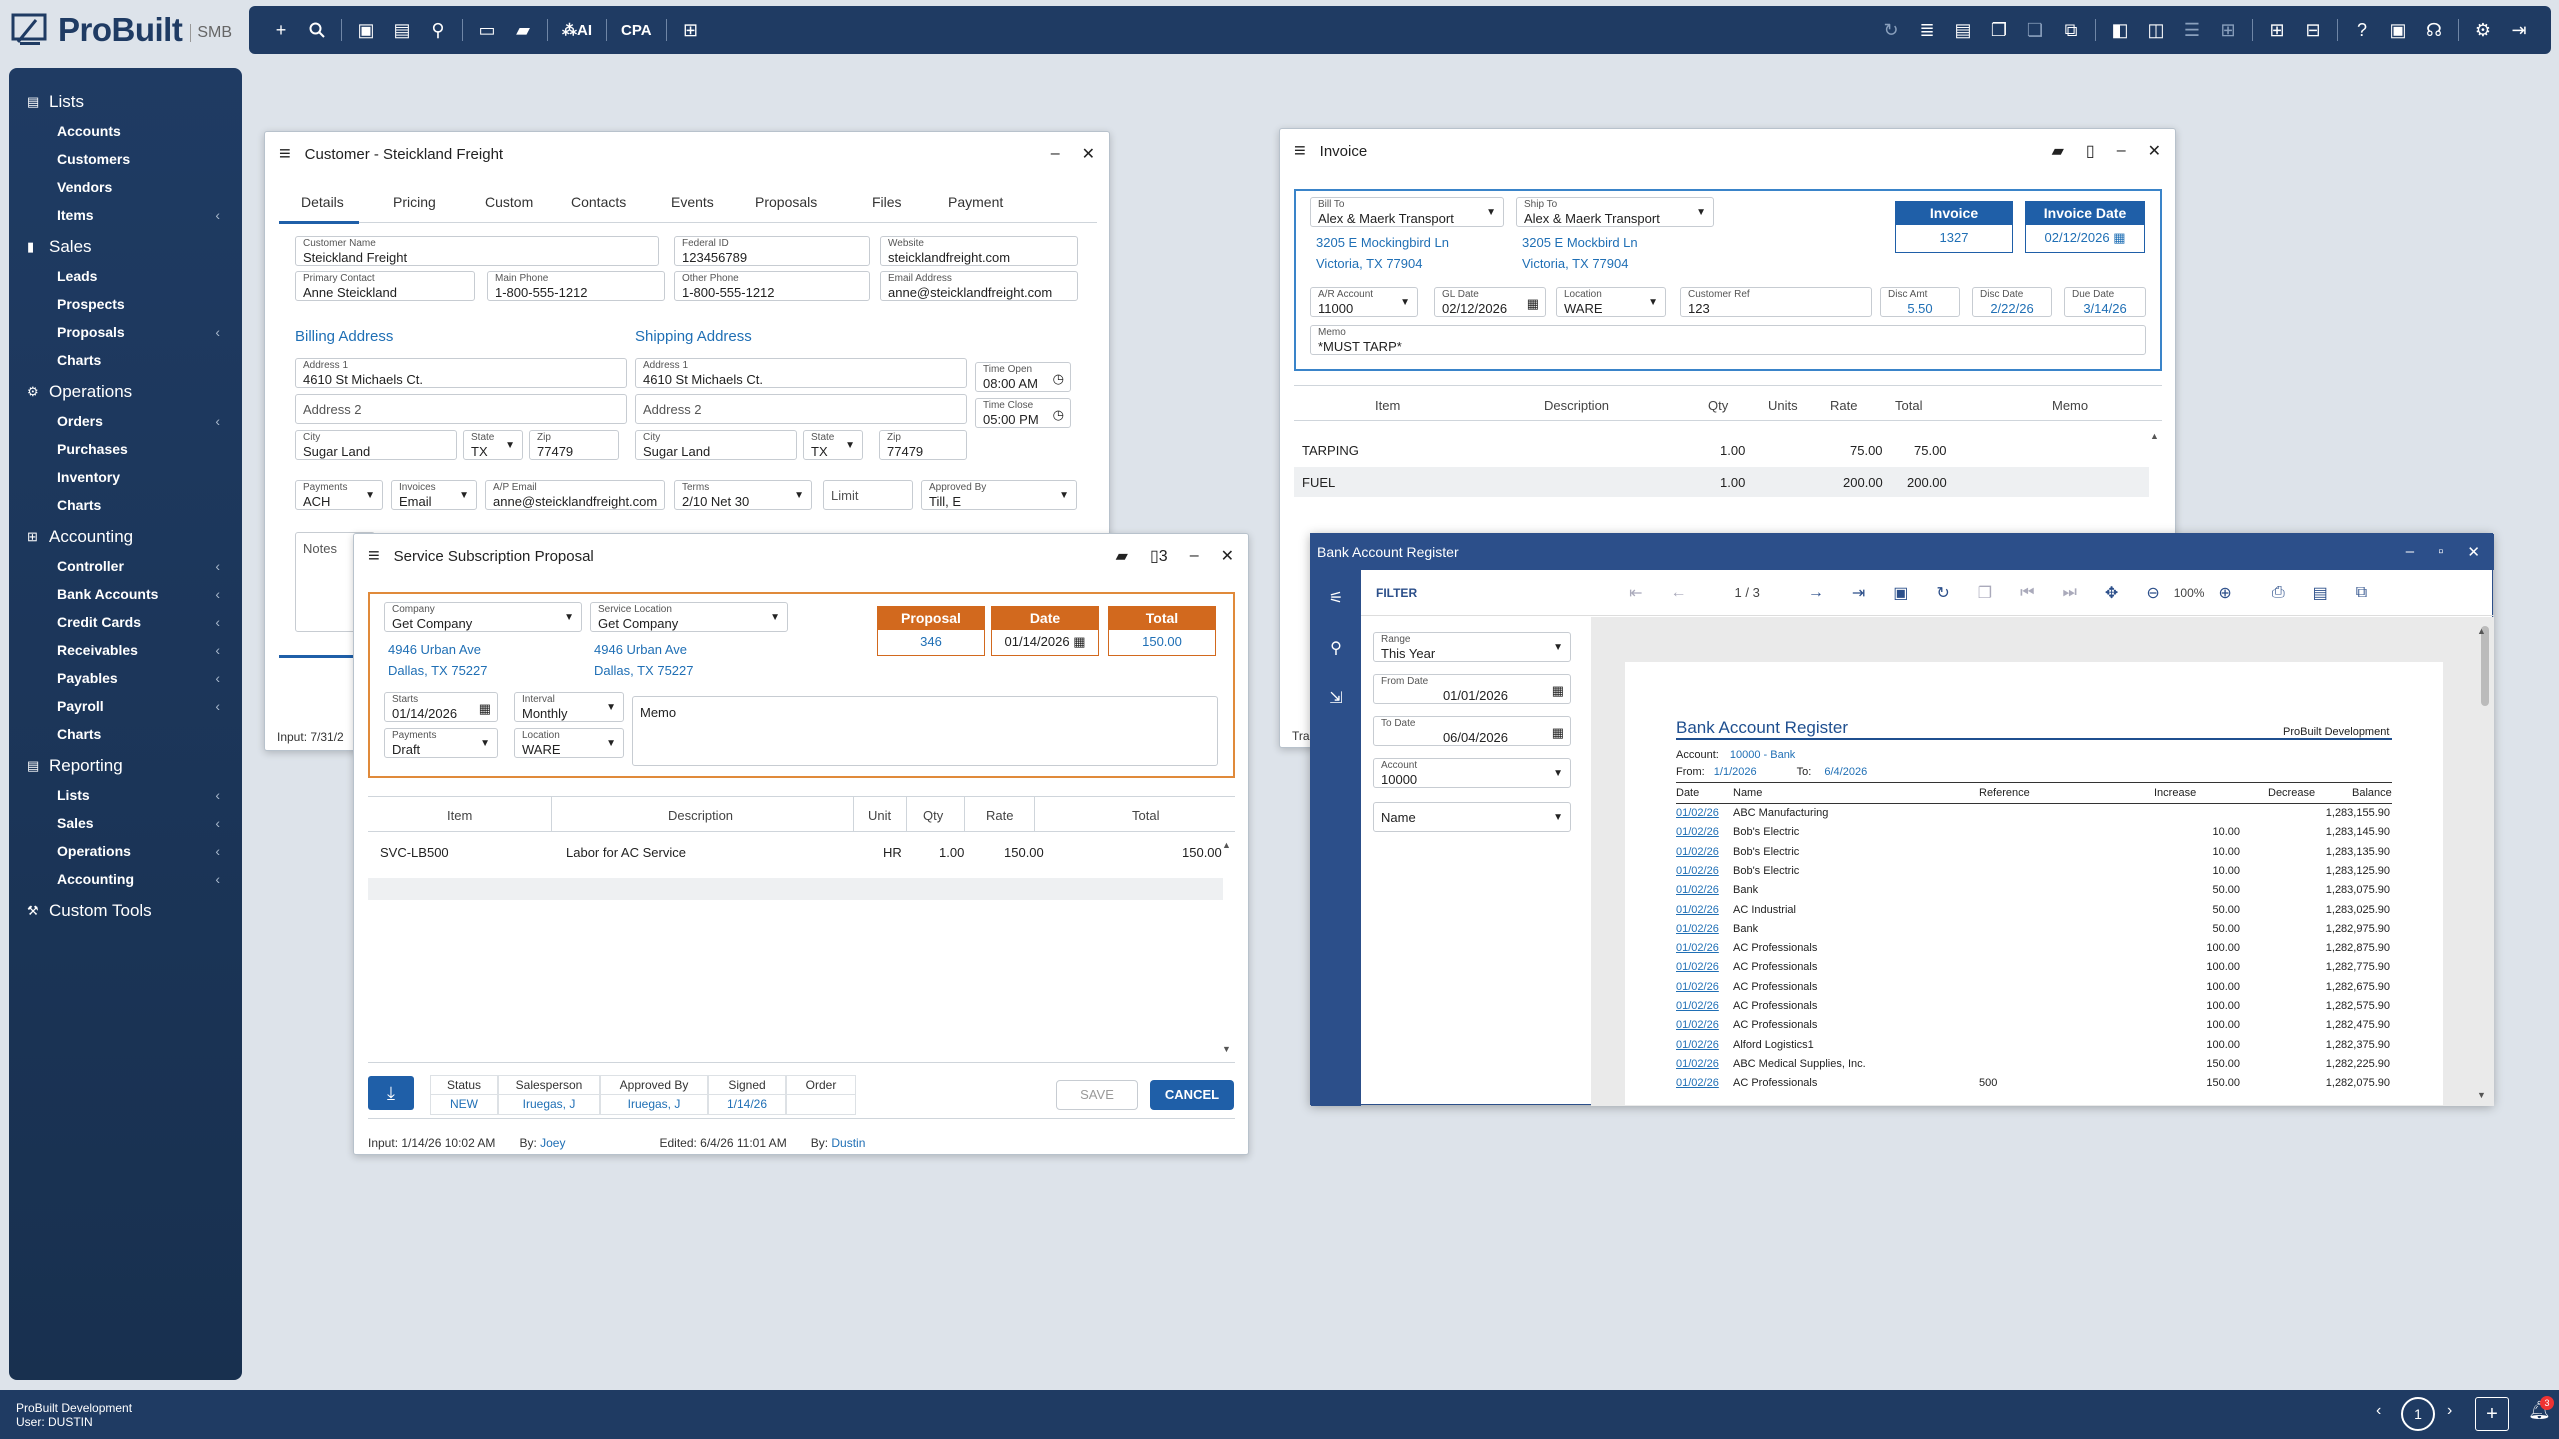  Describe the element at coordinates (2034, 911) in the screenshot. I see `table-row: 01/02/26 AC Industrial 50.00 1,283,025.90` at that location.